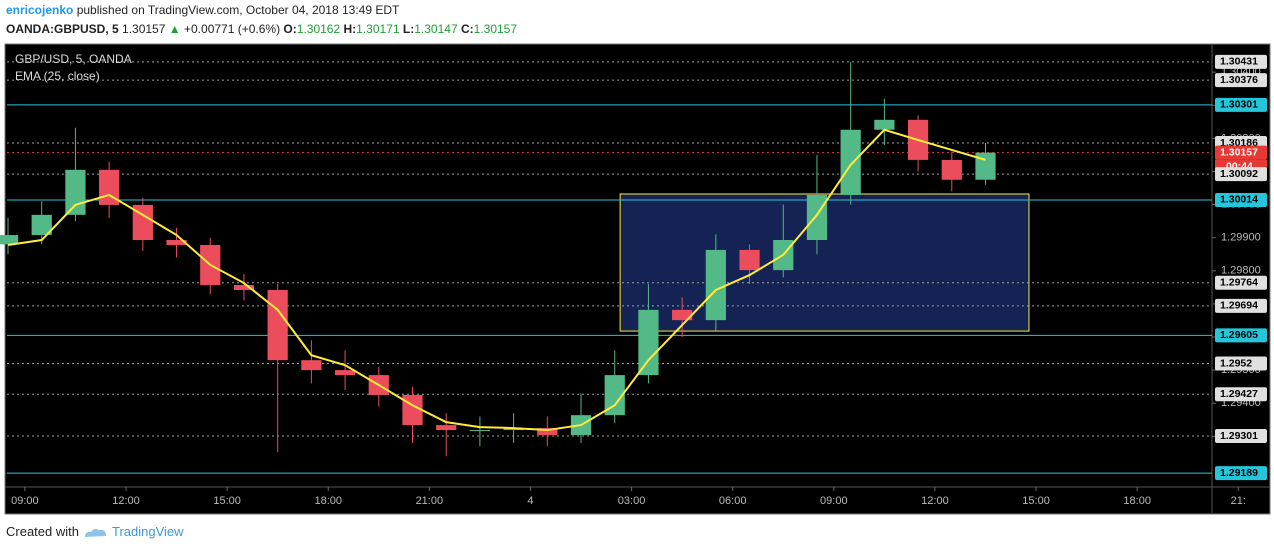  I want to click on level-label: 1.29694, so click(1239, 306).